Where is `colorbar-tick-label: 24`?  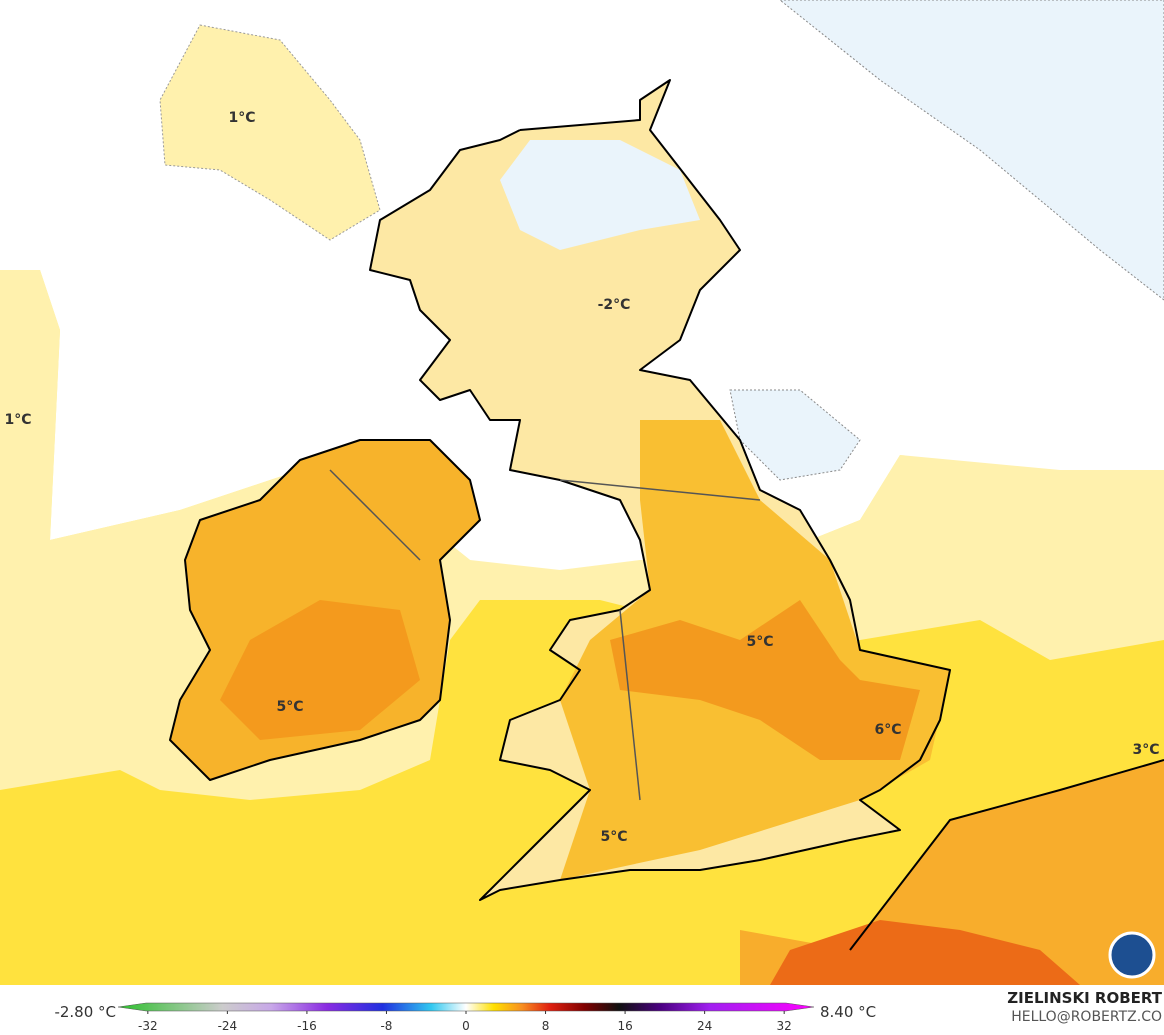
colorbar-tick-label: 24 is located at coordinates (704, 1026).